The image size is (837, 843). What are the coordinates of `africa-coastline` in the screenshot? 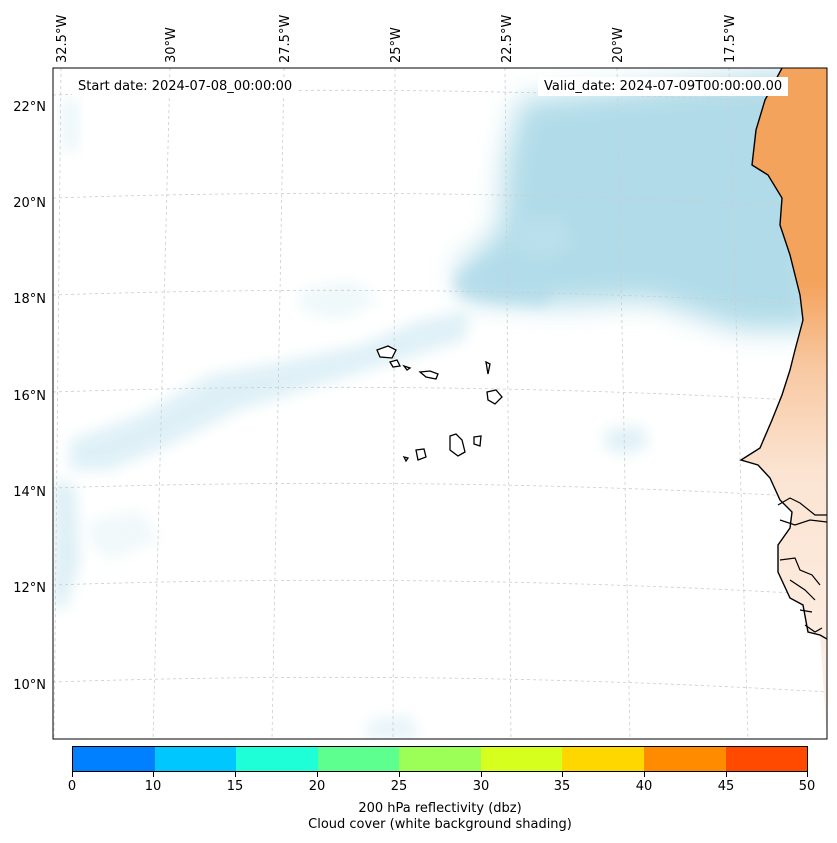 It's located at (783, 354).